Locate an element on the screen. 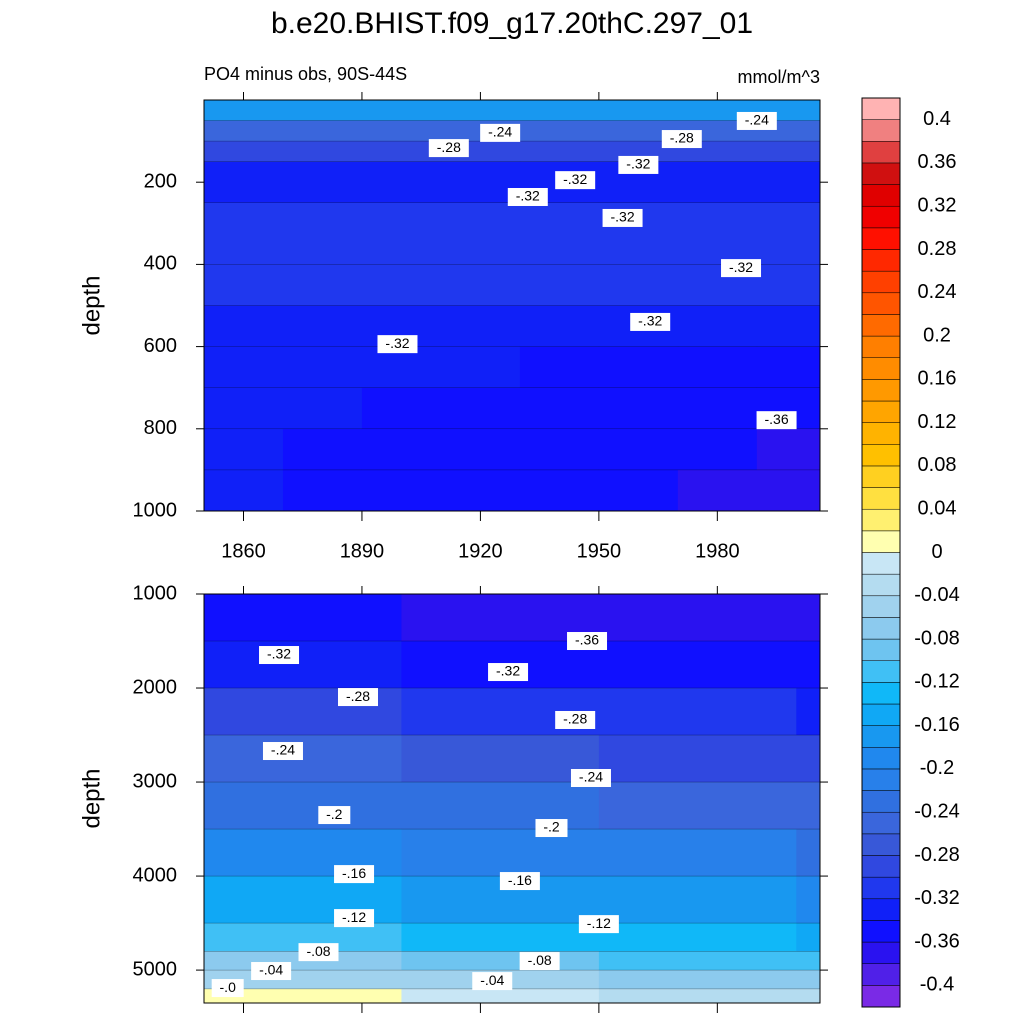 This screenshot has width=1024, height=1024. colorbar-tick-label: 0.36 is located at coordinates (937, 162).